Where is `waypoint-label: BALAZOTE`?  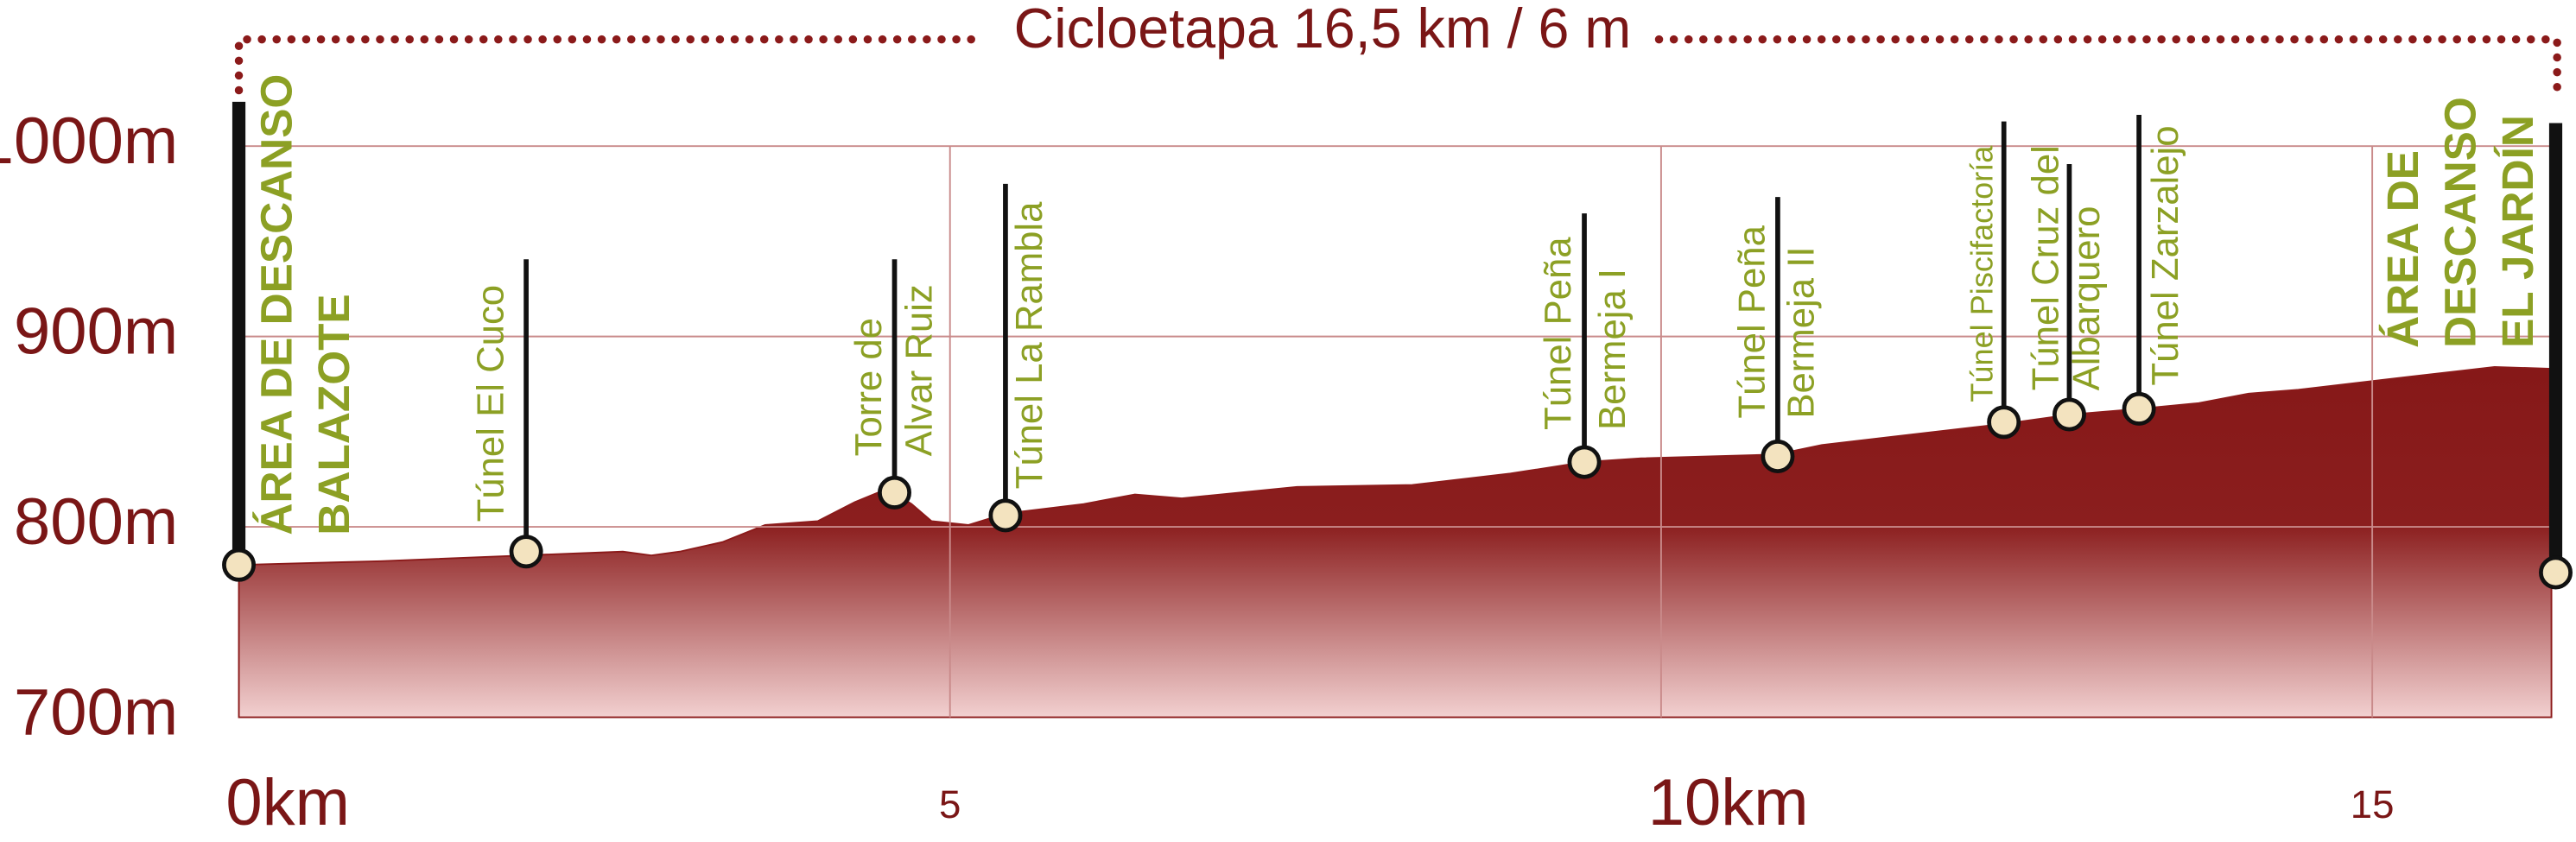 waypoint-label: BALAZOTE is located at coordinates (333, 414).